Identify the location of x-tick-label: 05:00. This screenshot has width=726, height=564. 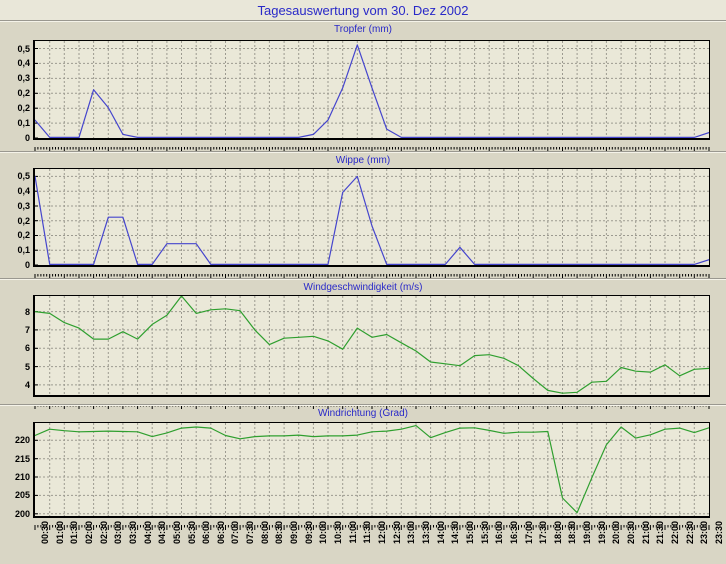
(176, 533).